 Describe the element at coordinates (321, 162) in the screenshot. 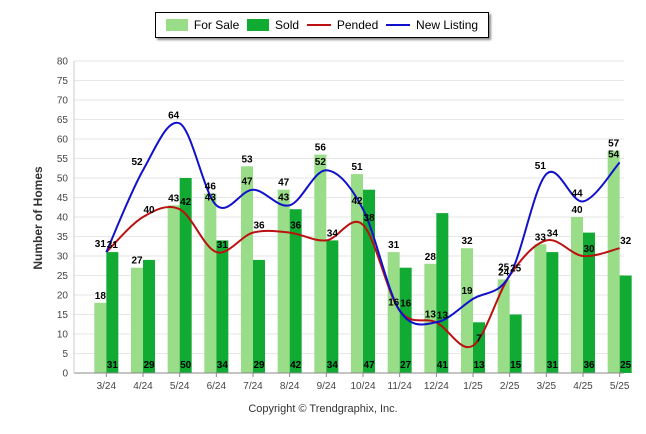

I see `data-label-new-listing: 52` at that location.